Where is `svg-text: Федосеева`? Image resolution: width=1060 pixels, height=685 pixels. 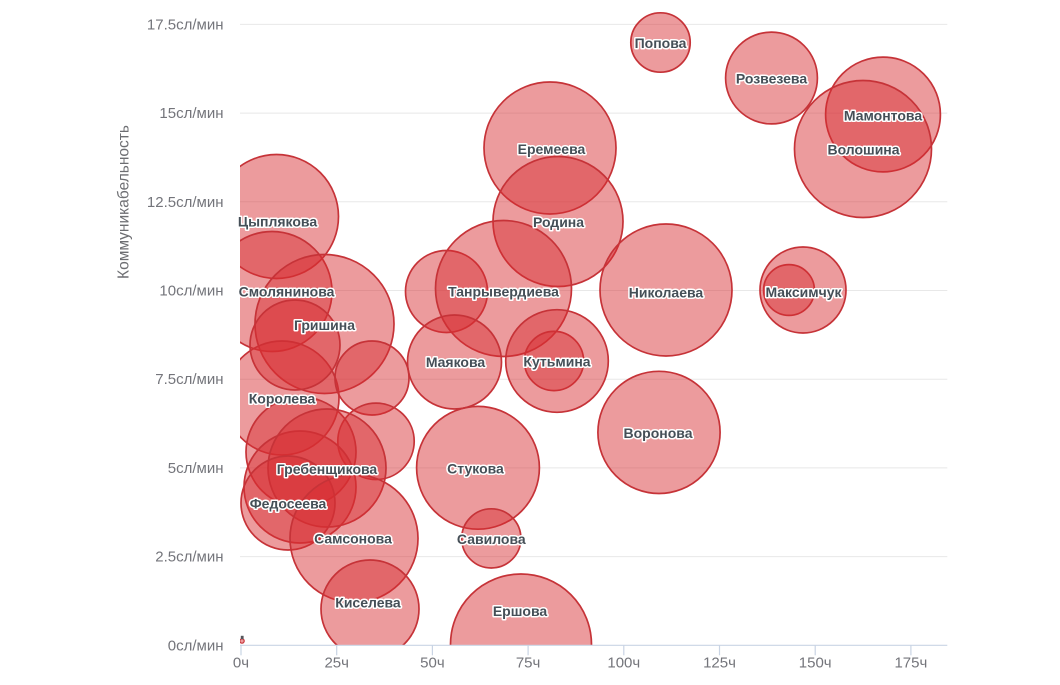
svg-text: Федосеева is located at coordinates (288, 504).